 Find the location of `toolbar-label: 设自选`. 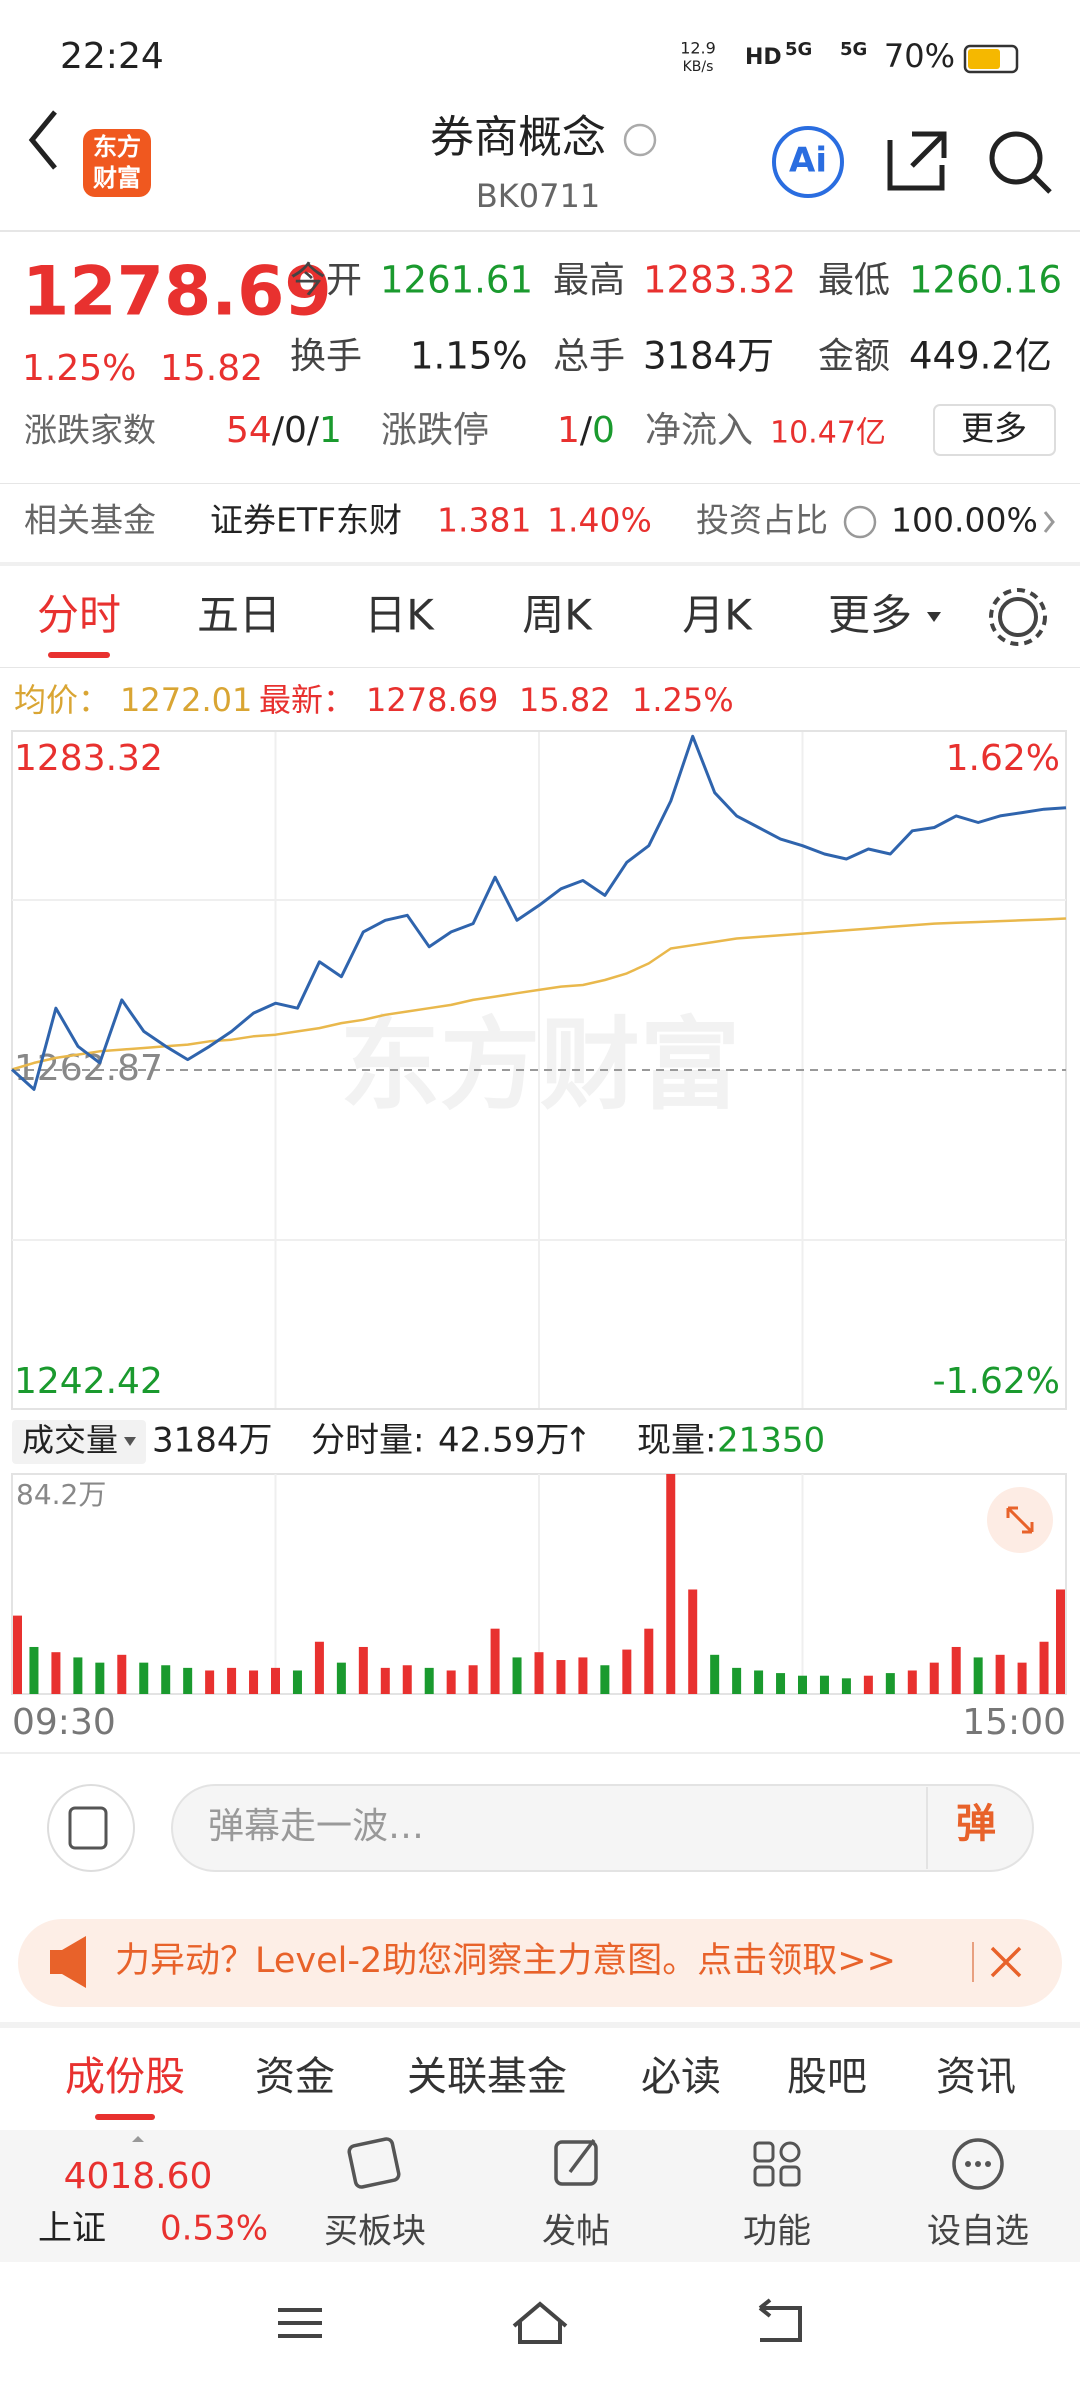

toolbar-label: 设自选 is located at coordinates (978, 2232).